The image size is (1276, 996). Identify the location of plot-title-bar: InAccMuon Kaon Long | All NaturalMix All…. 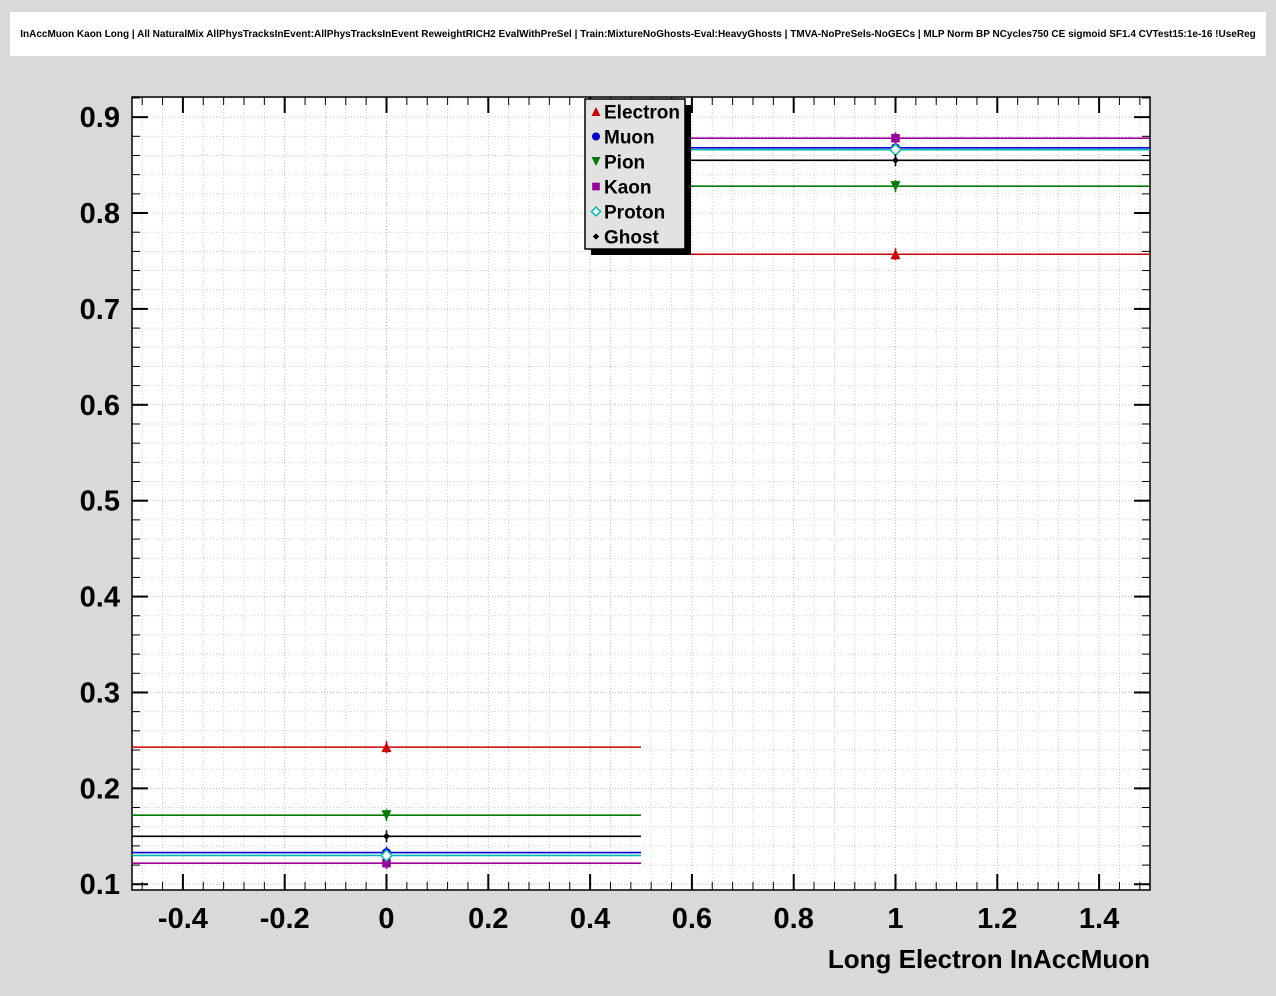
(638, 34).